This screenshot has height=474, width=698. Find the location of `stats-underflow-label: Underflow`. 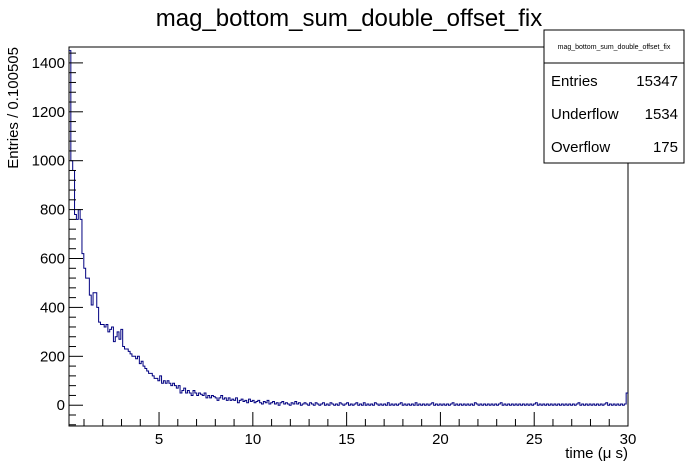

stats-underflow-label: Underflow is located at coordinates (585, 114).